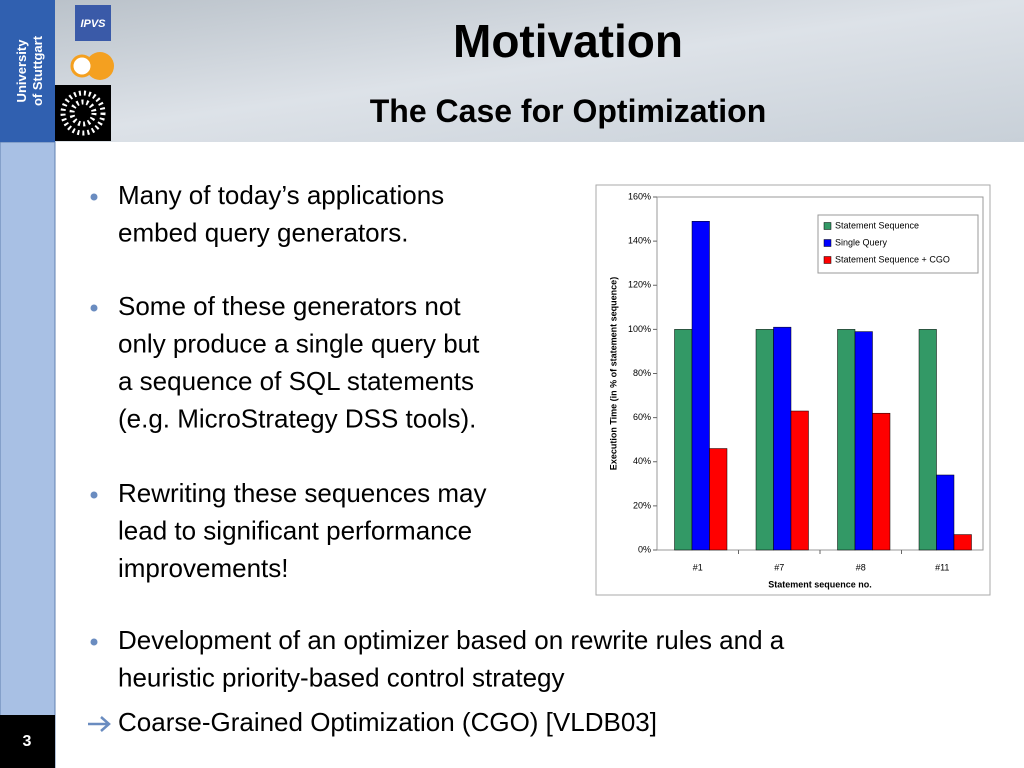  I want to click on bullet-text: a sequence of SQL statements, so click(296, 381).